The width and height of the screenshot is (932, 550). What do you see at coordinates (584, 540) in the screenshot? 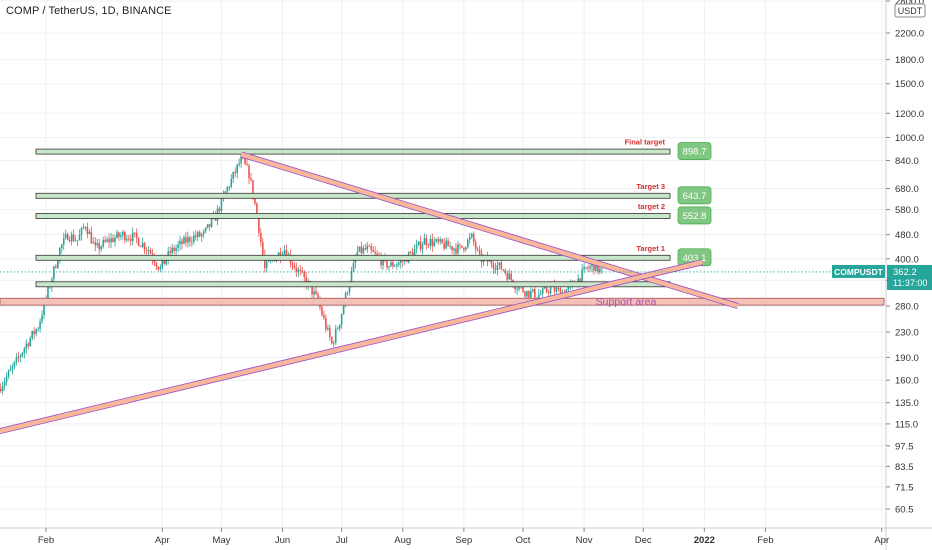
I see `x-tick-label: Nov` at bounding box center [584, 540].